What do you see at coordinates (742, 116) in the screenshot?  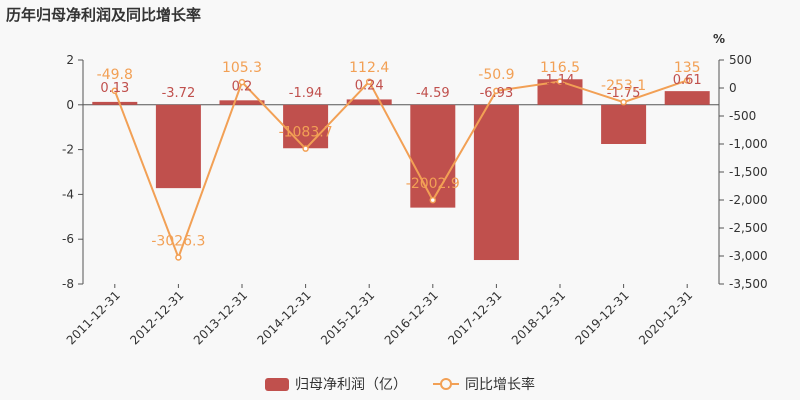 I see `y-right-tick-label: -500` at bounding box center [742, 116].